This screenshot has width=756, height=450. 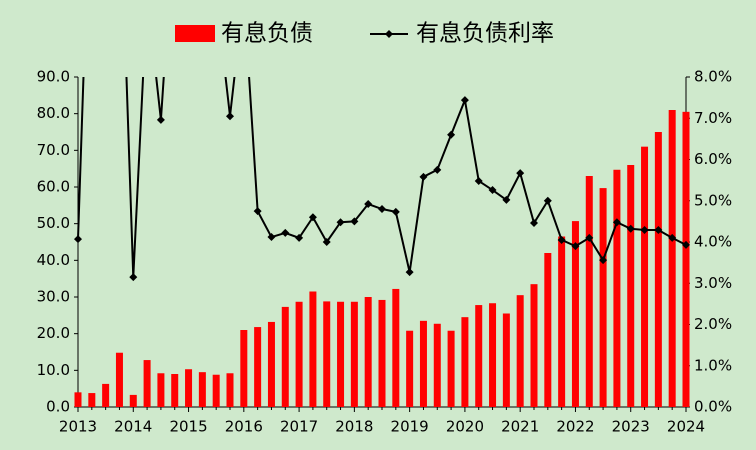 I want to click on x-tick-label: 2018, so click(x=354, y=427).